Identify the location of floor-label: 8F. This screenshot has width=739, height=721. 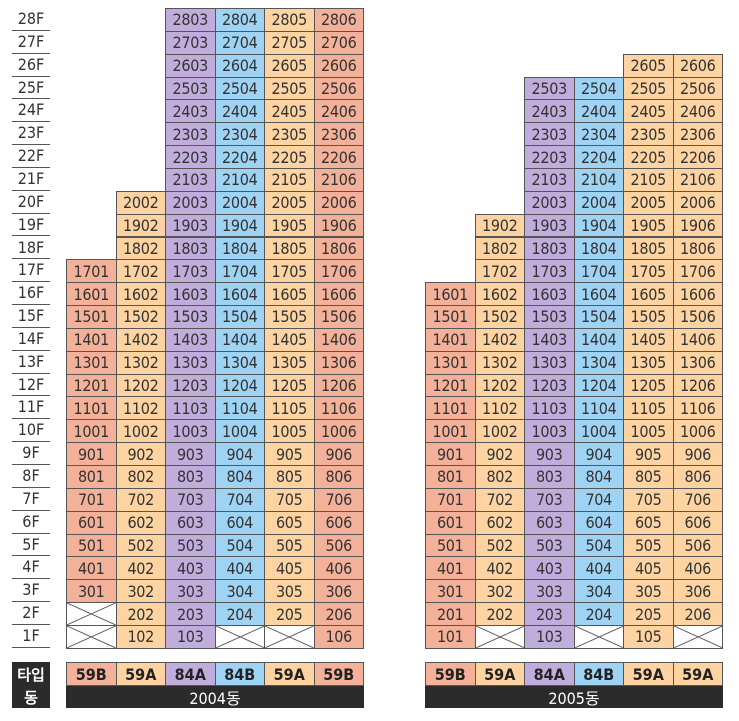
(31, 476).